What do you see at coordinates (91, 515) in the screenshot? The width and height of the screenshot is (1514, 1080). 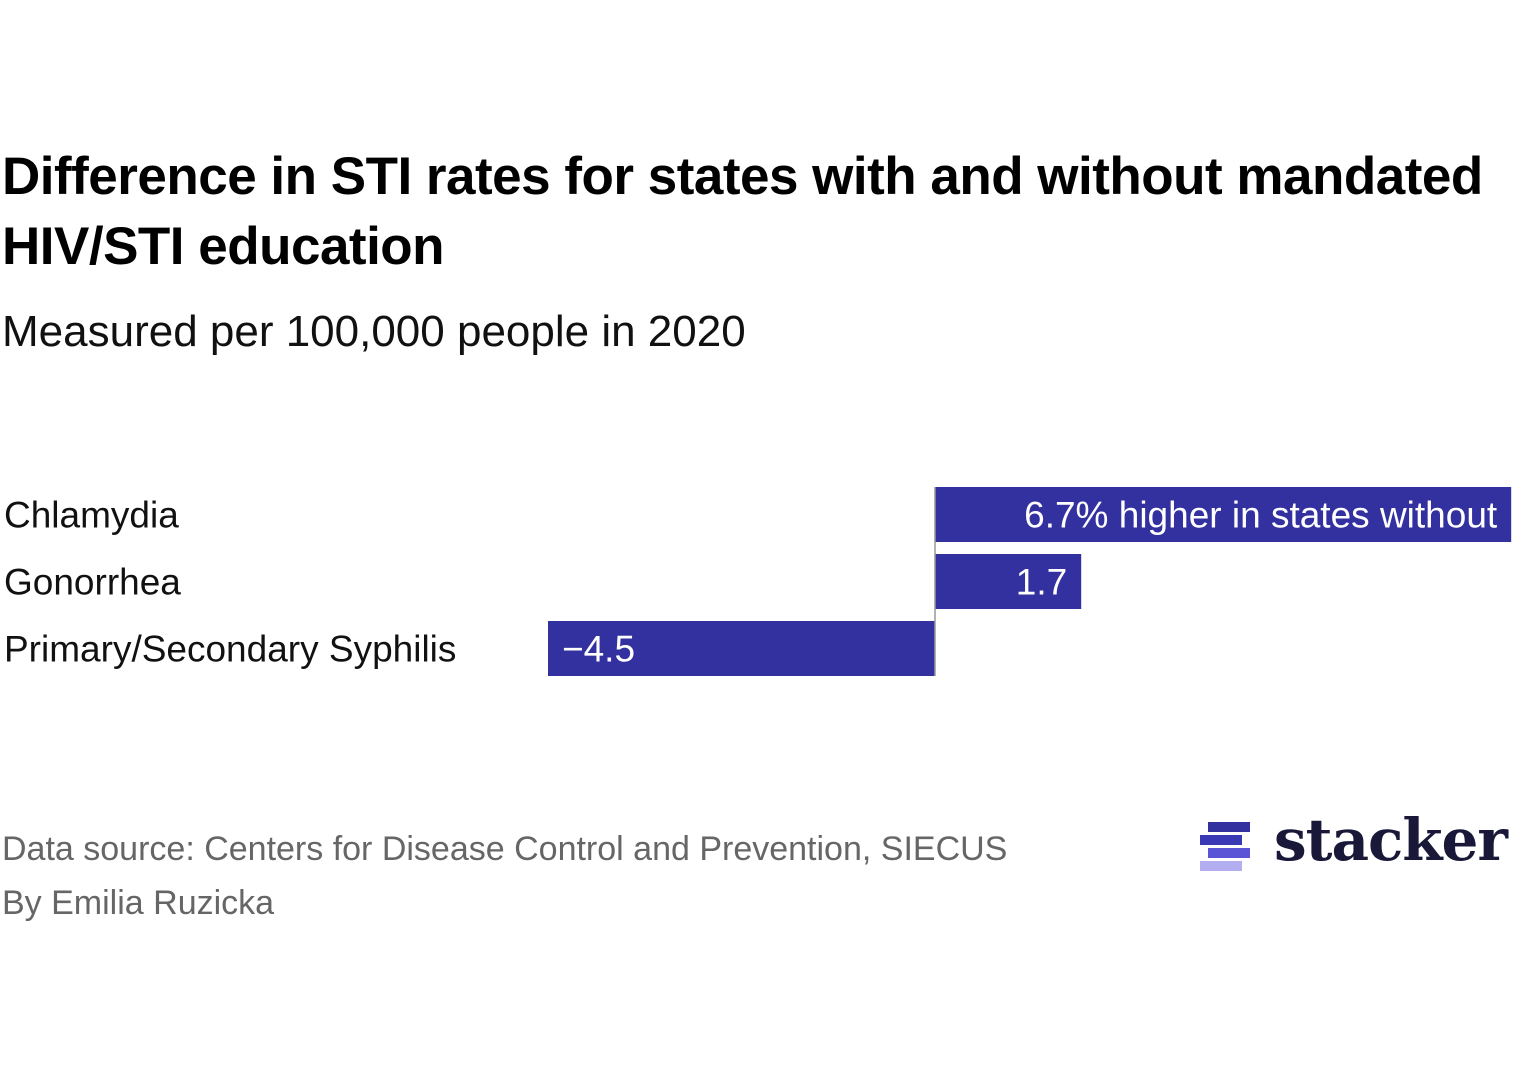 I see `category-label: Chlamydia` at bounding box center [91, 515].